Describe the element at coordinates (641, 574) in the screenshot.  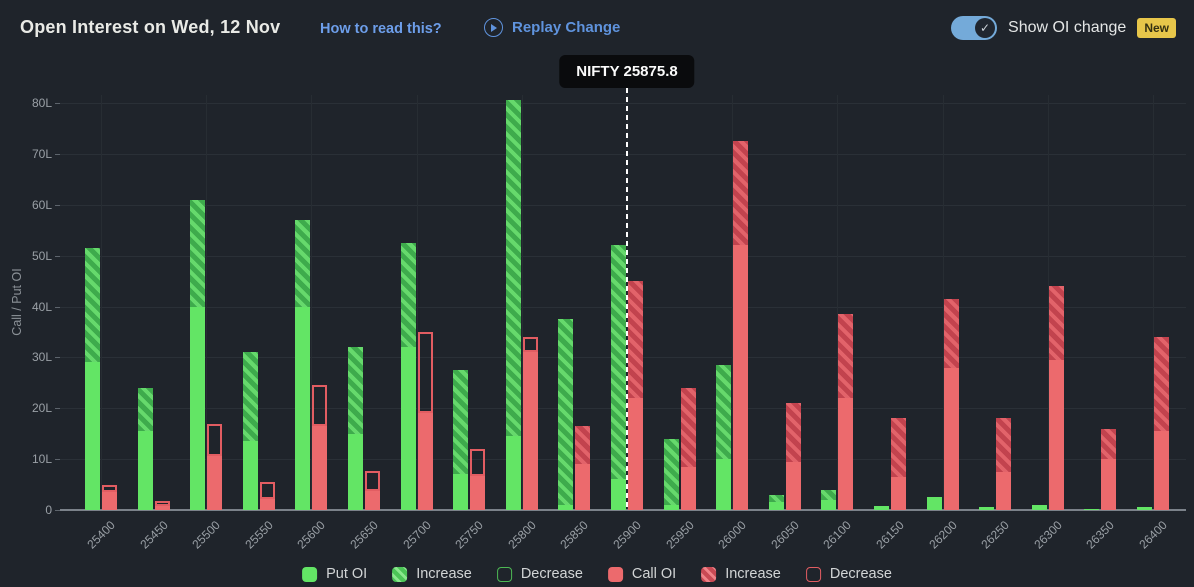
I see `legend-item-call-solid: Call OI` at that location.